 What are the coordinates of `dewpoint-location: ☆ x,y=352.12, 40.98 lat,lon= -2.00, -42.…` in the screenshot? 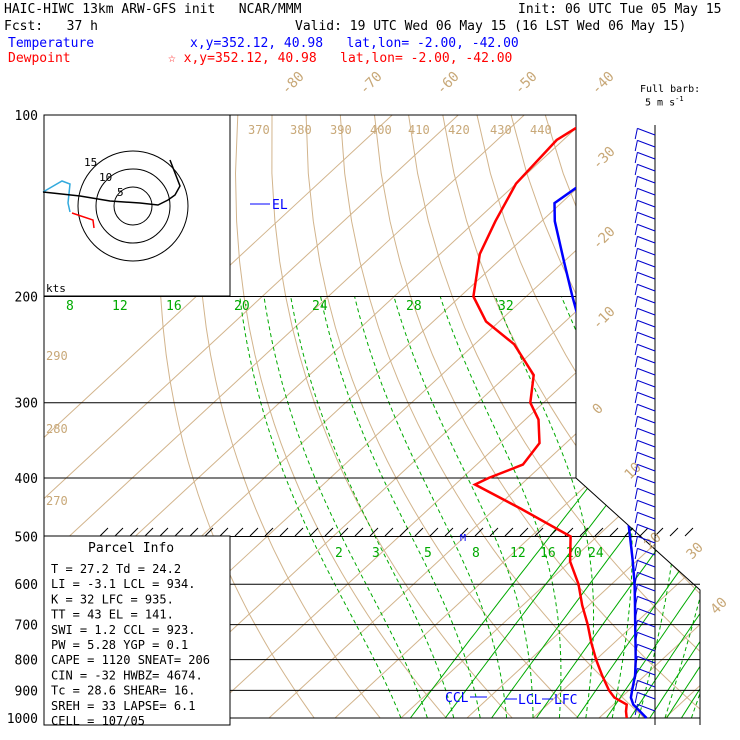 It's located at (340, 58).